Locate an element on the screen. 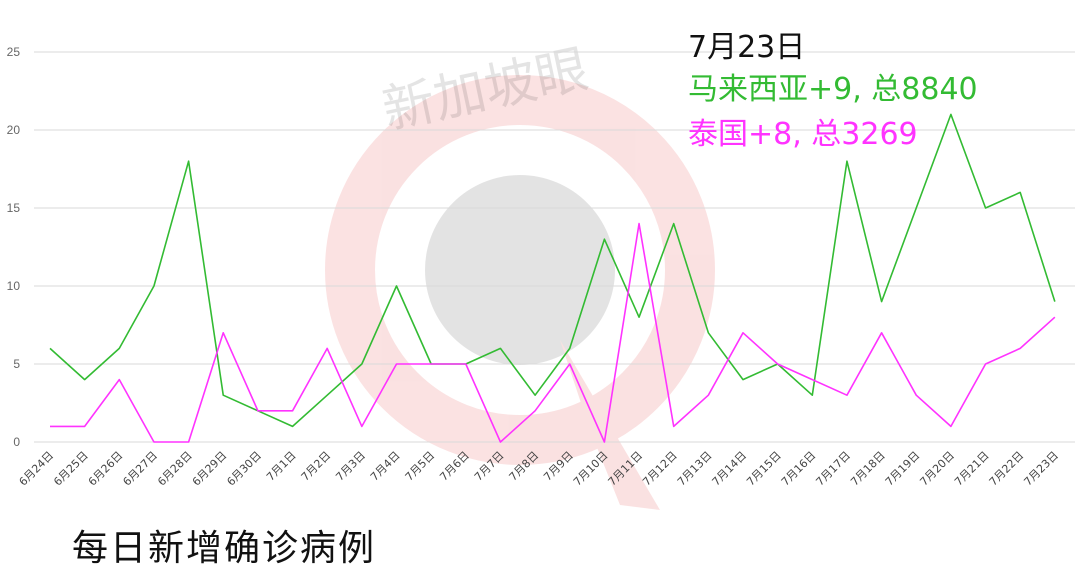  x-tick-label: 6月24日 is located at coordinates (37, 469).